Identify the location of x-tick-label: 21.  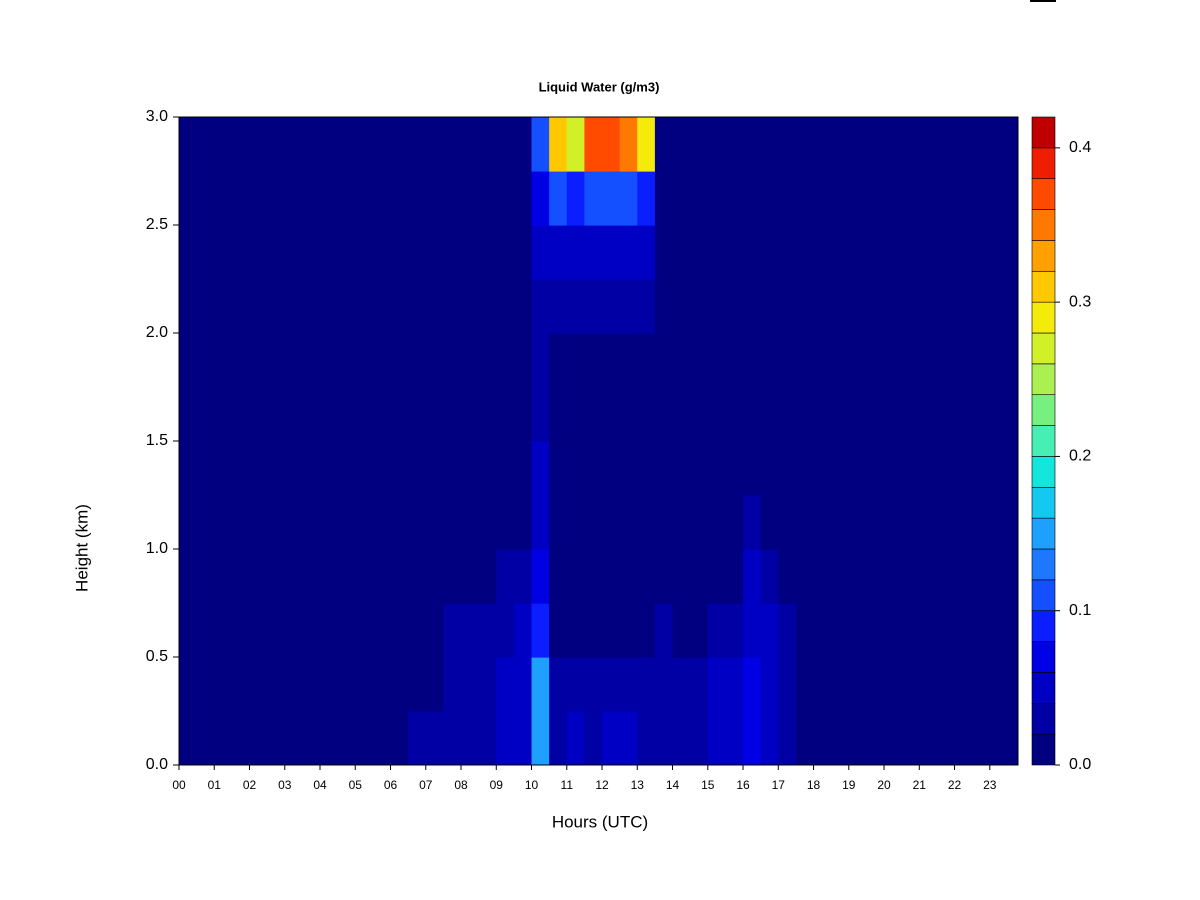
(920, 785).